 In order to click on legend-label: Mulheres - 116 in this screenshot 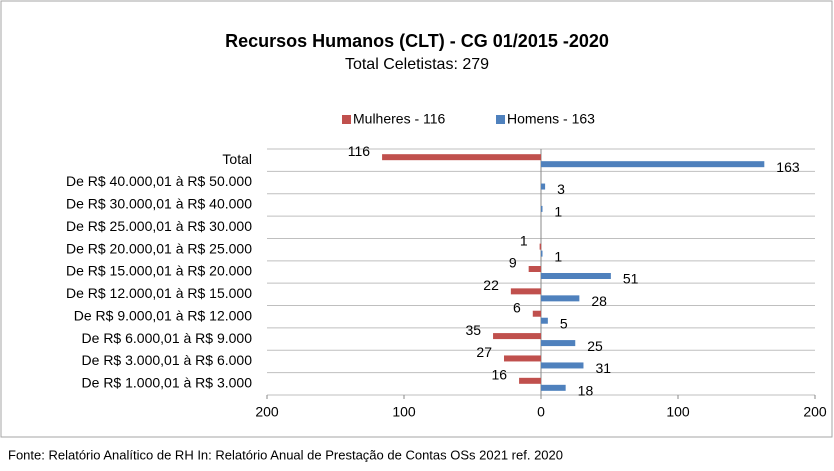, I will do `click(399, 119)`.